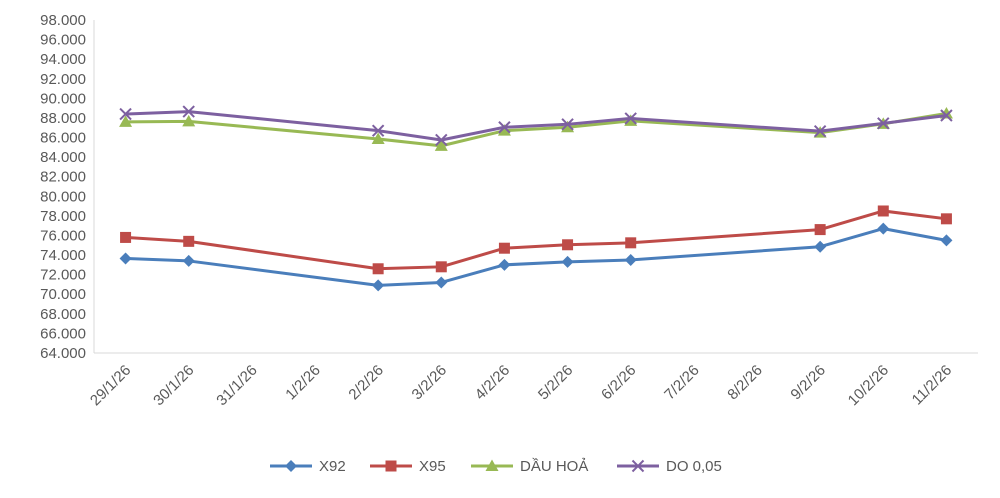 The image size is (1000, 498). I want to click on y-tick-label: 98.000, so click(63, 20).